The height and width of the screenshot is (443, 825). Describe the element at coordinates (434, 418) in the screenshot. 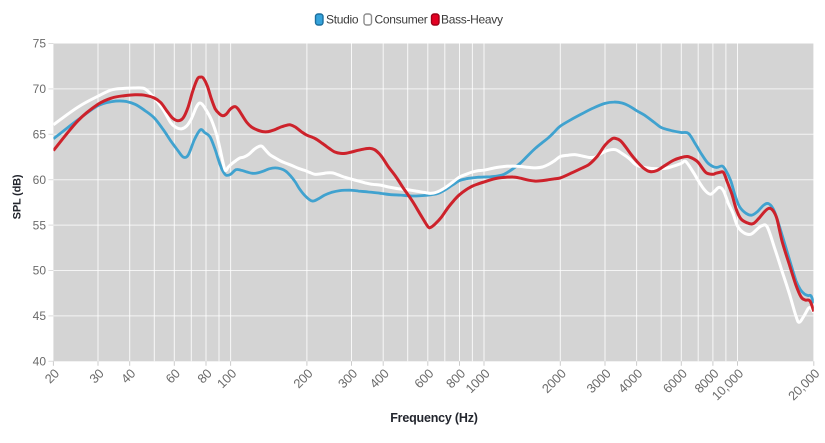

I see `svg-text: Frequency (Hz)` at that location.